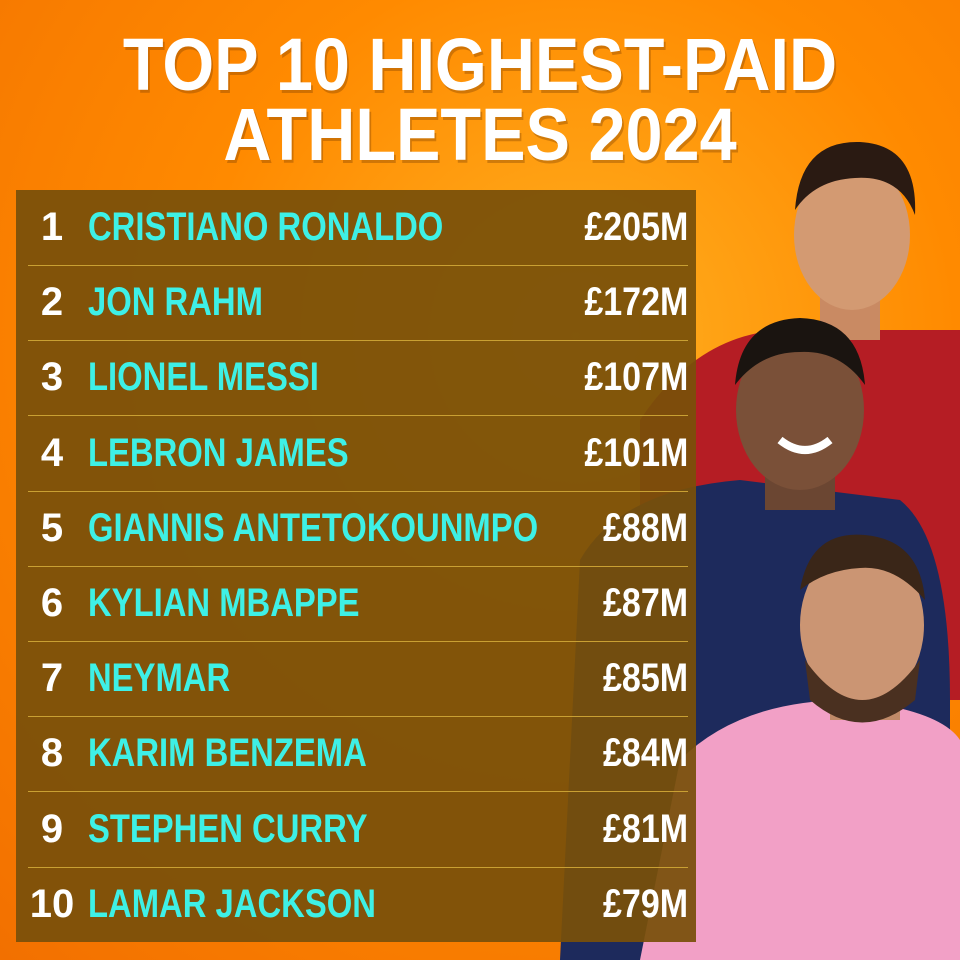 This screenshot has width=960, height=960. I want to click on table-row: 4 LEBRON JAMES £101M, so click(358, 454).